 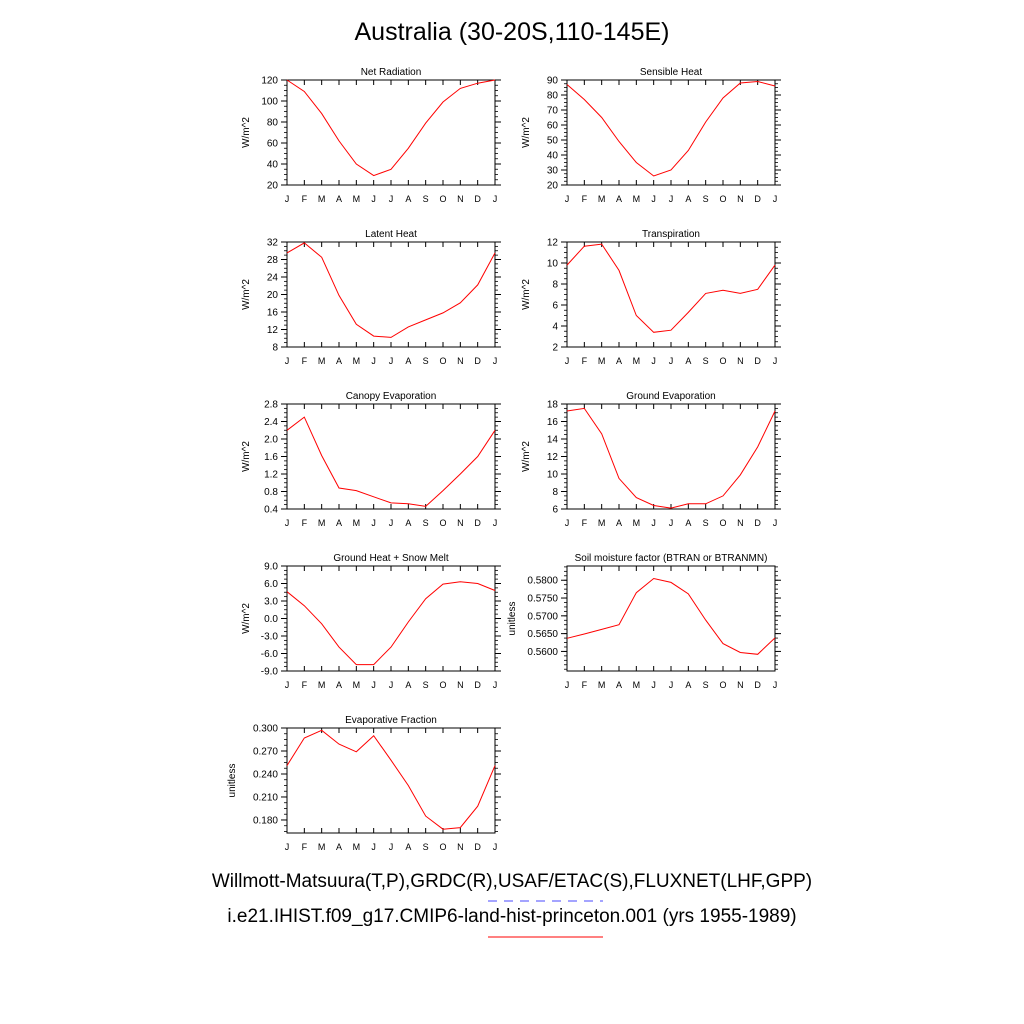 I want to click on y-tick-label: 60, so click(x=553, y=126).